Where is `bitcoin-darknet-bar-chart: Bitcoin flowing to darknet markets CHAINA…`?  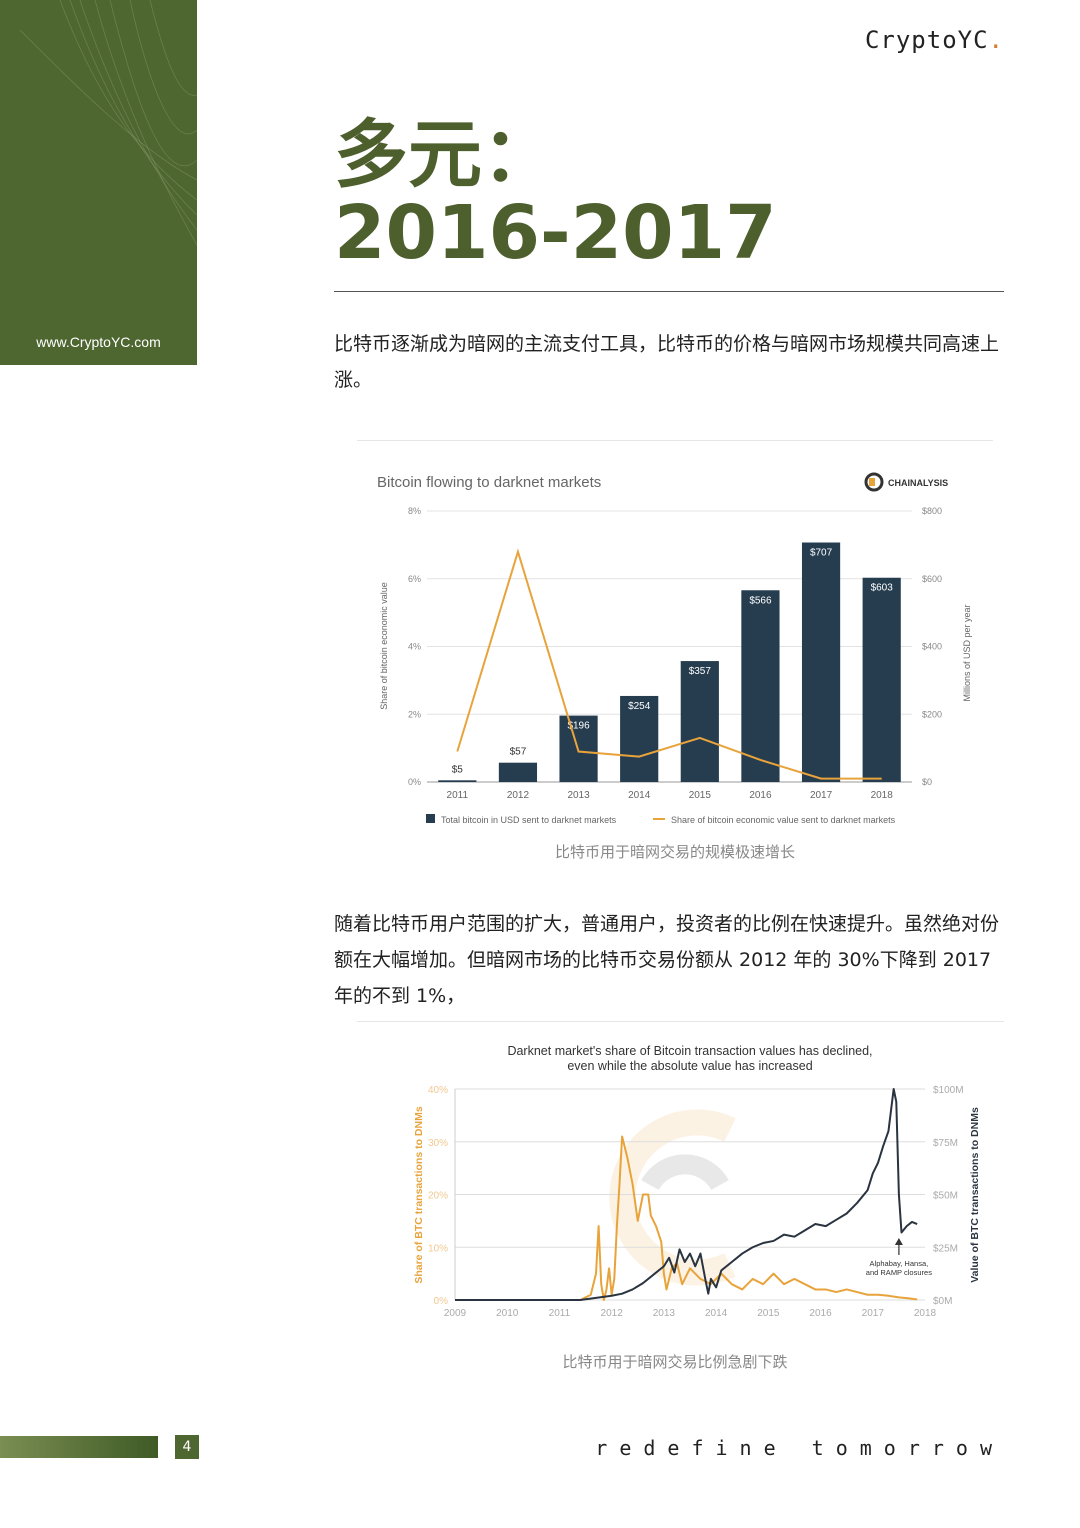
bitcoin-darknet-bar-chart: Bitcoin flowing to darknet markets CHAINA… is located at coordinates (674, 648).